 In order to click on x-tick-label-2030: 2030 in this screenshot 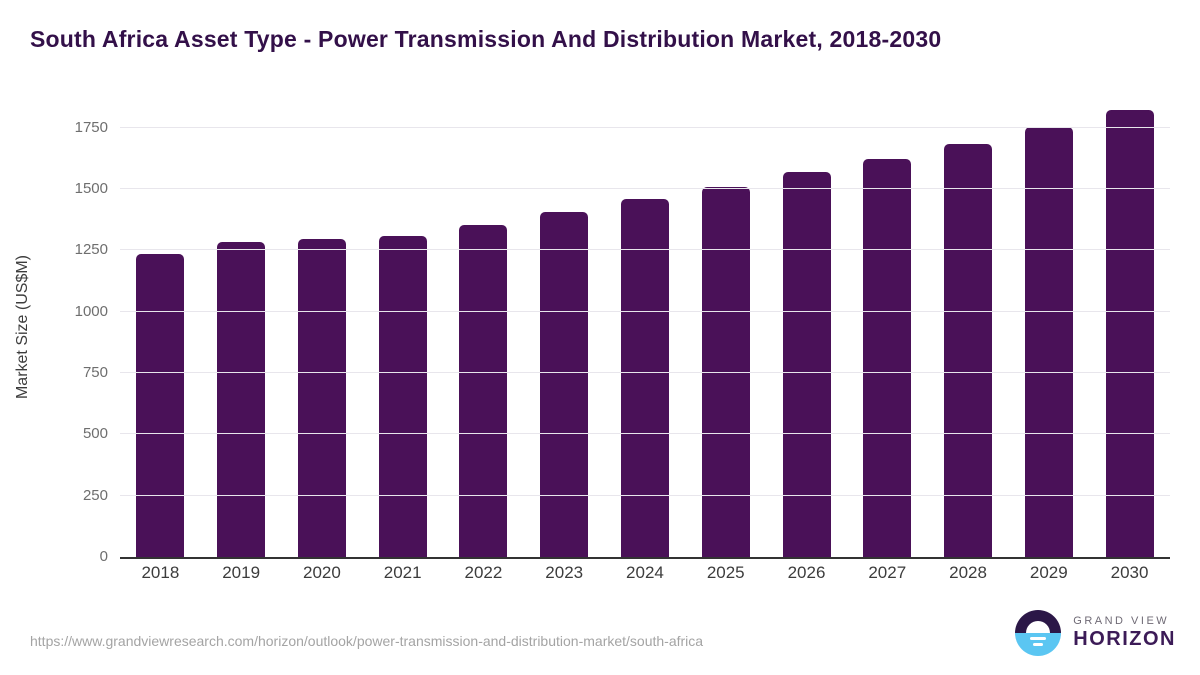, I will do `click(1129, 572)`.